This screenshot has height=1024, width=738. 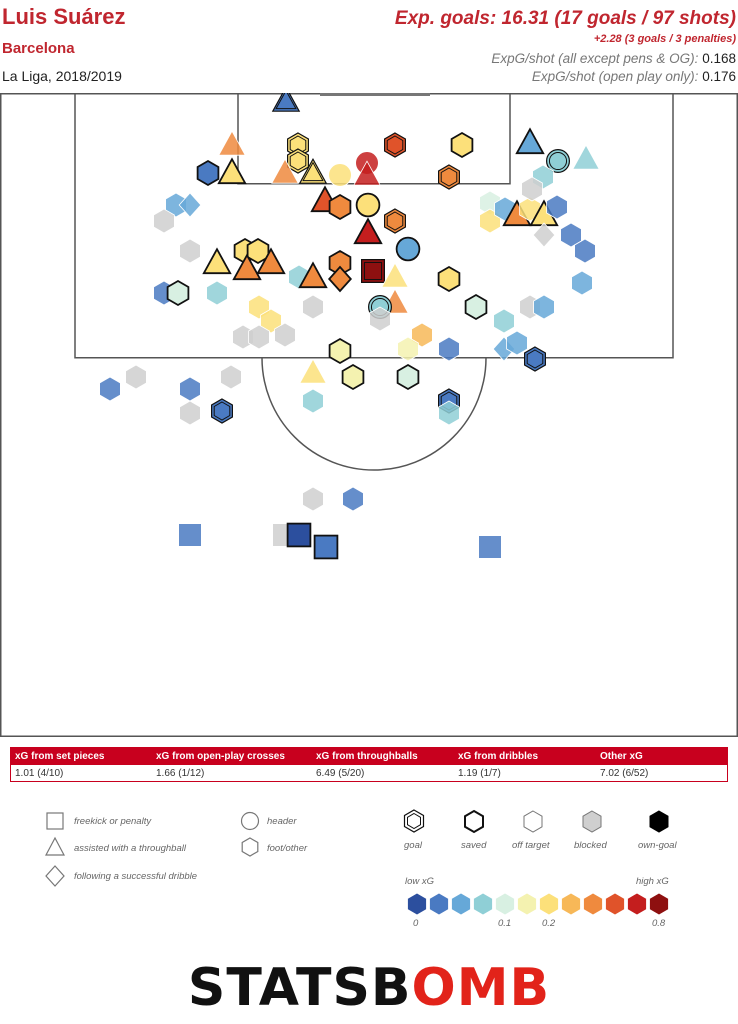 I want to click on circle-icon, so click(x=250, y=821).